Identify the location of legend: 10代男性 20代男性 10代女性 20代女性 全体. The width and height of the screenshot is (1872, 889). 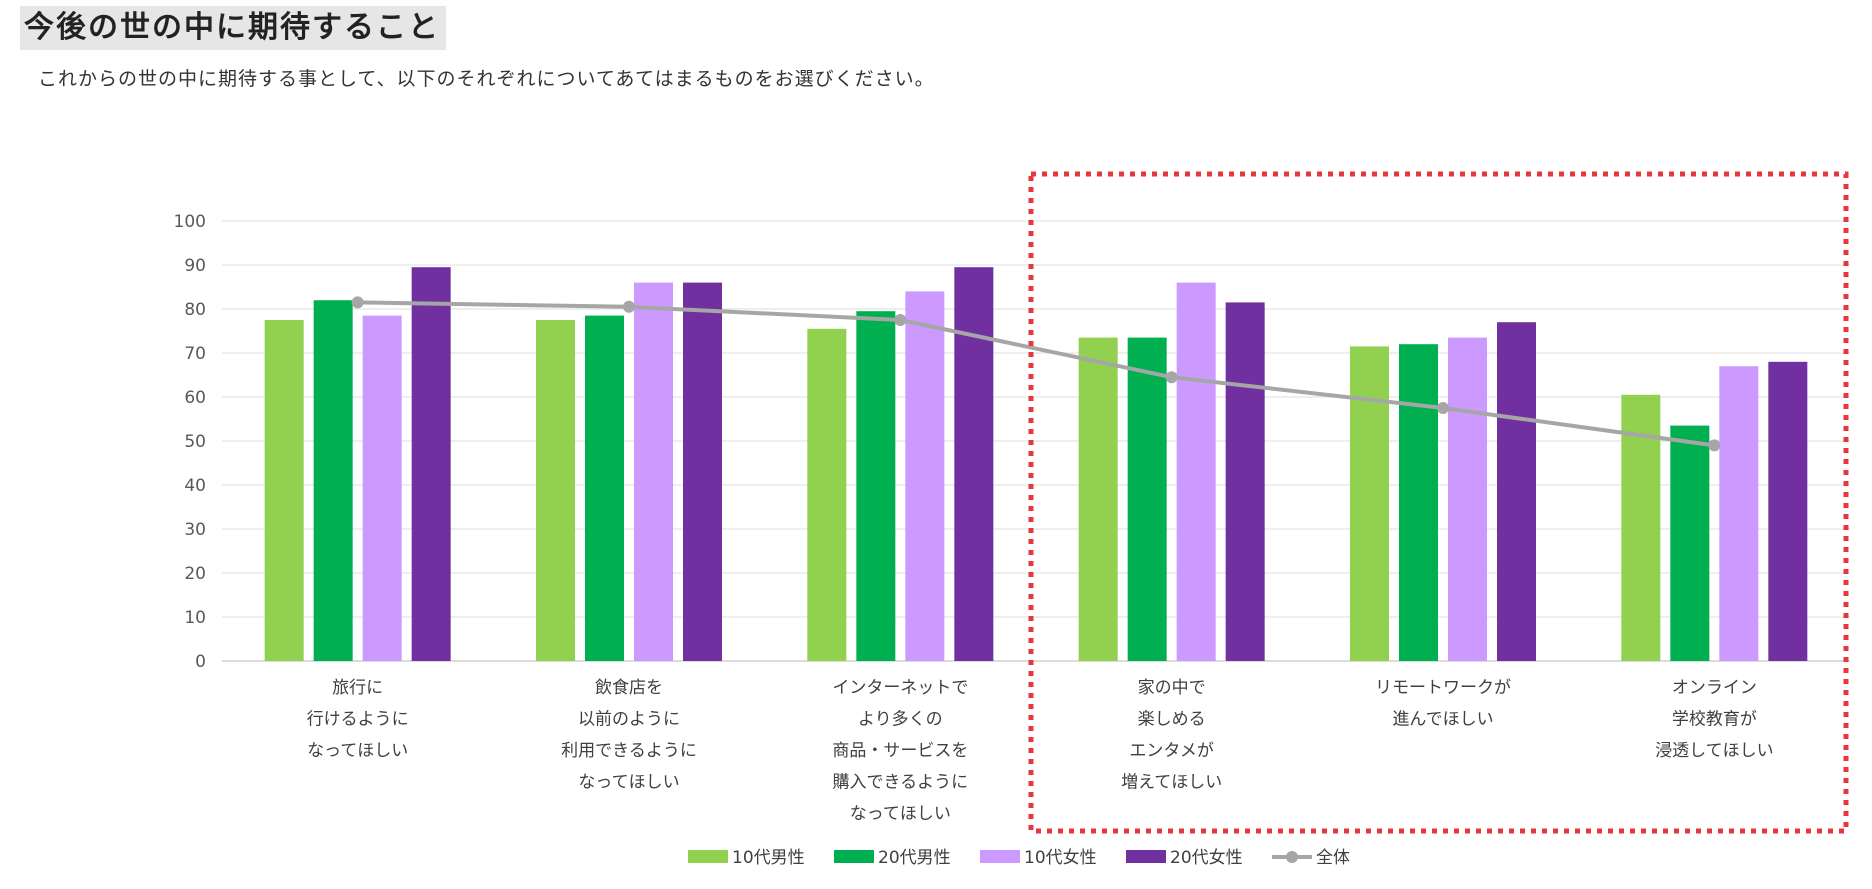
(1019, 858).